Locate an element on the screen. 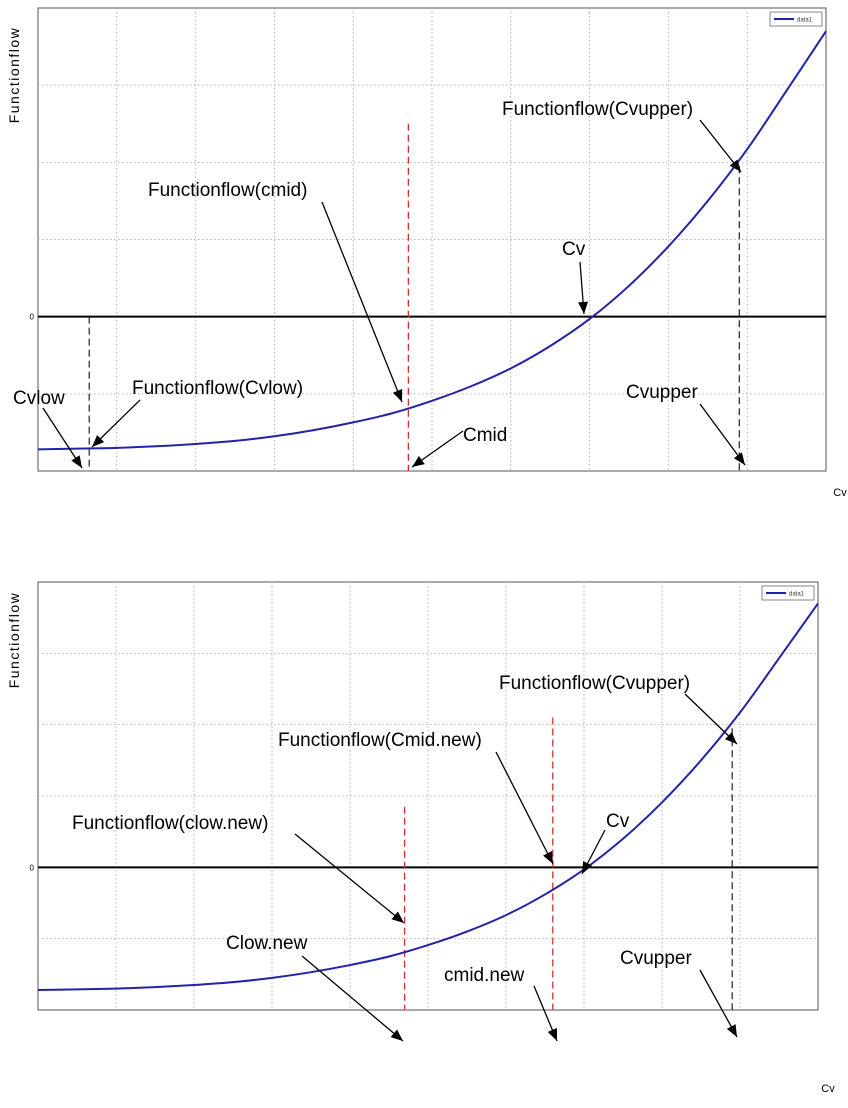 This screenshot has height=1108, width=848. annotation-b2: Functionflow(Cmid.new) is located at coordinates (416, 797).